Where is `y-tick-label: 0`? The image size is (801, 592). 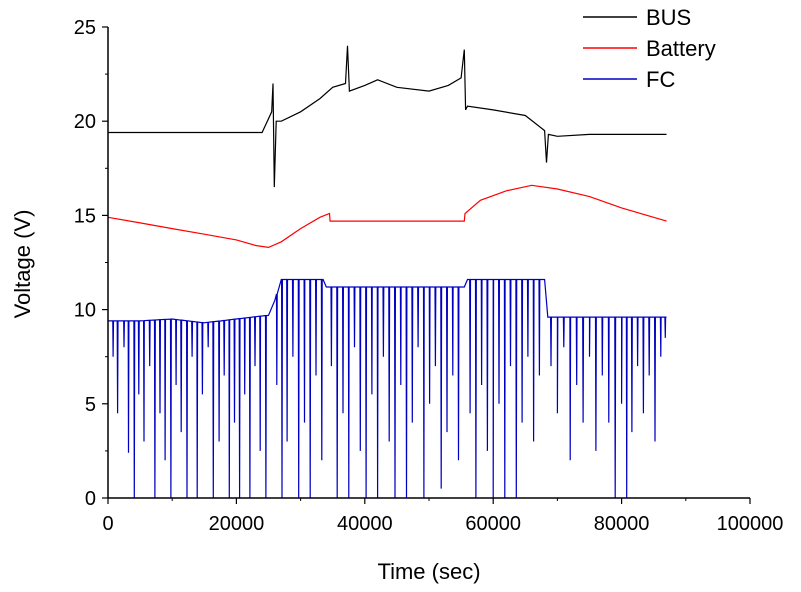 y-tick-label: 0 is located at coordinates (90, 499).